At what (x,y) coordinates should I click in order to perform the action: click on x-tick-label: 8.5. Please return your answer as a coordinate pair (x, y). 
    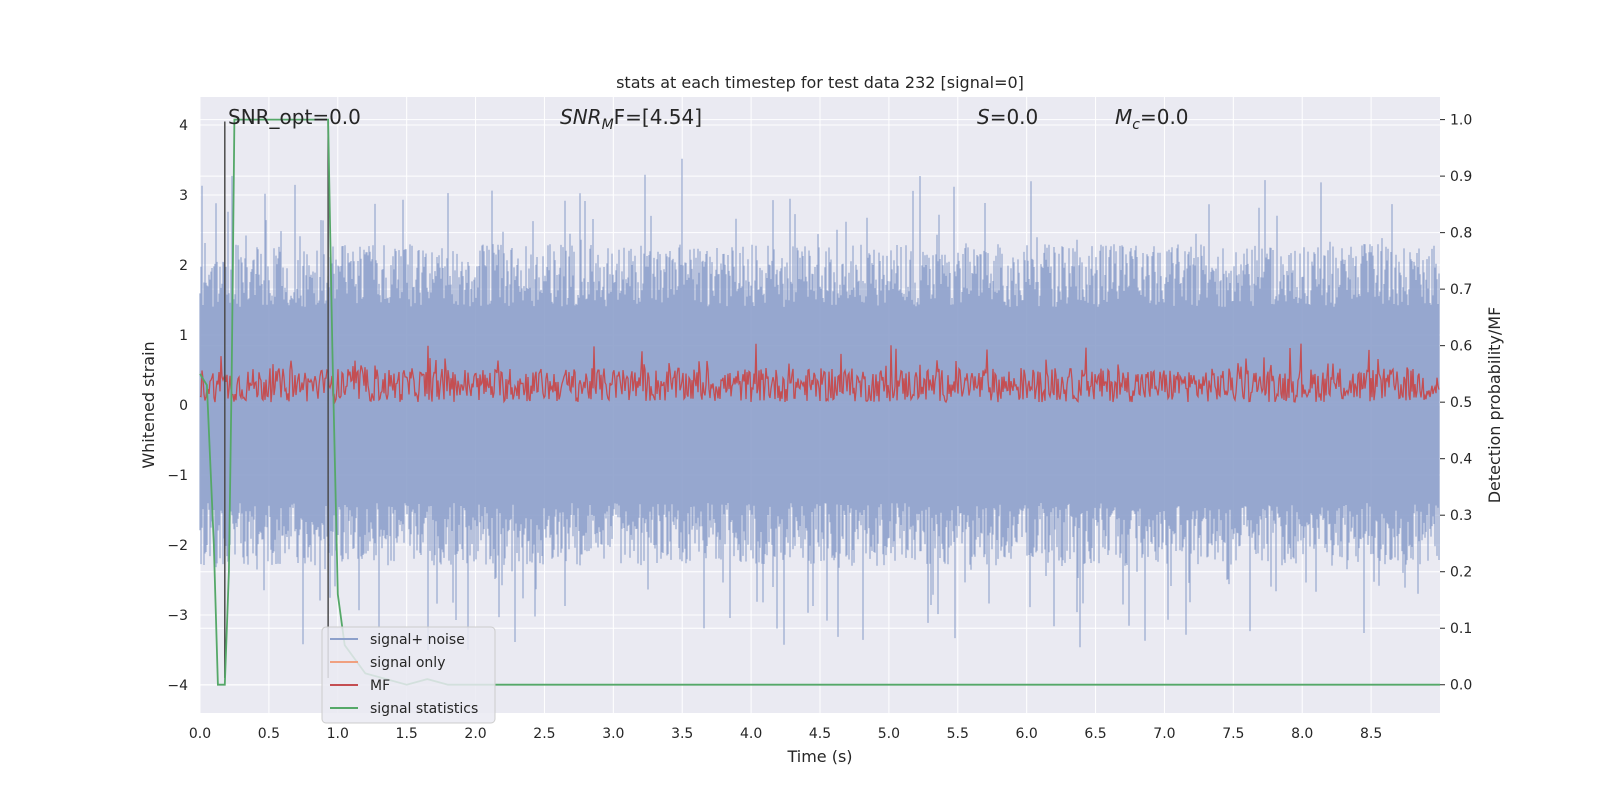
    Looking at the image, I should click on (1371, 734).